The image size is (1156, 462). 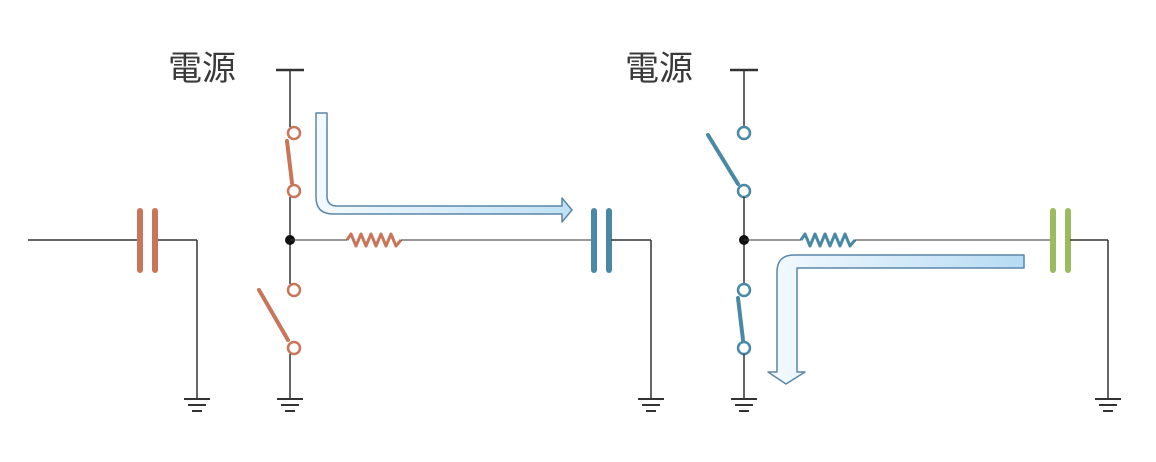 I want to click on current-arrow-charge, so click(x=444, y=167).